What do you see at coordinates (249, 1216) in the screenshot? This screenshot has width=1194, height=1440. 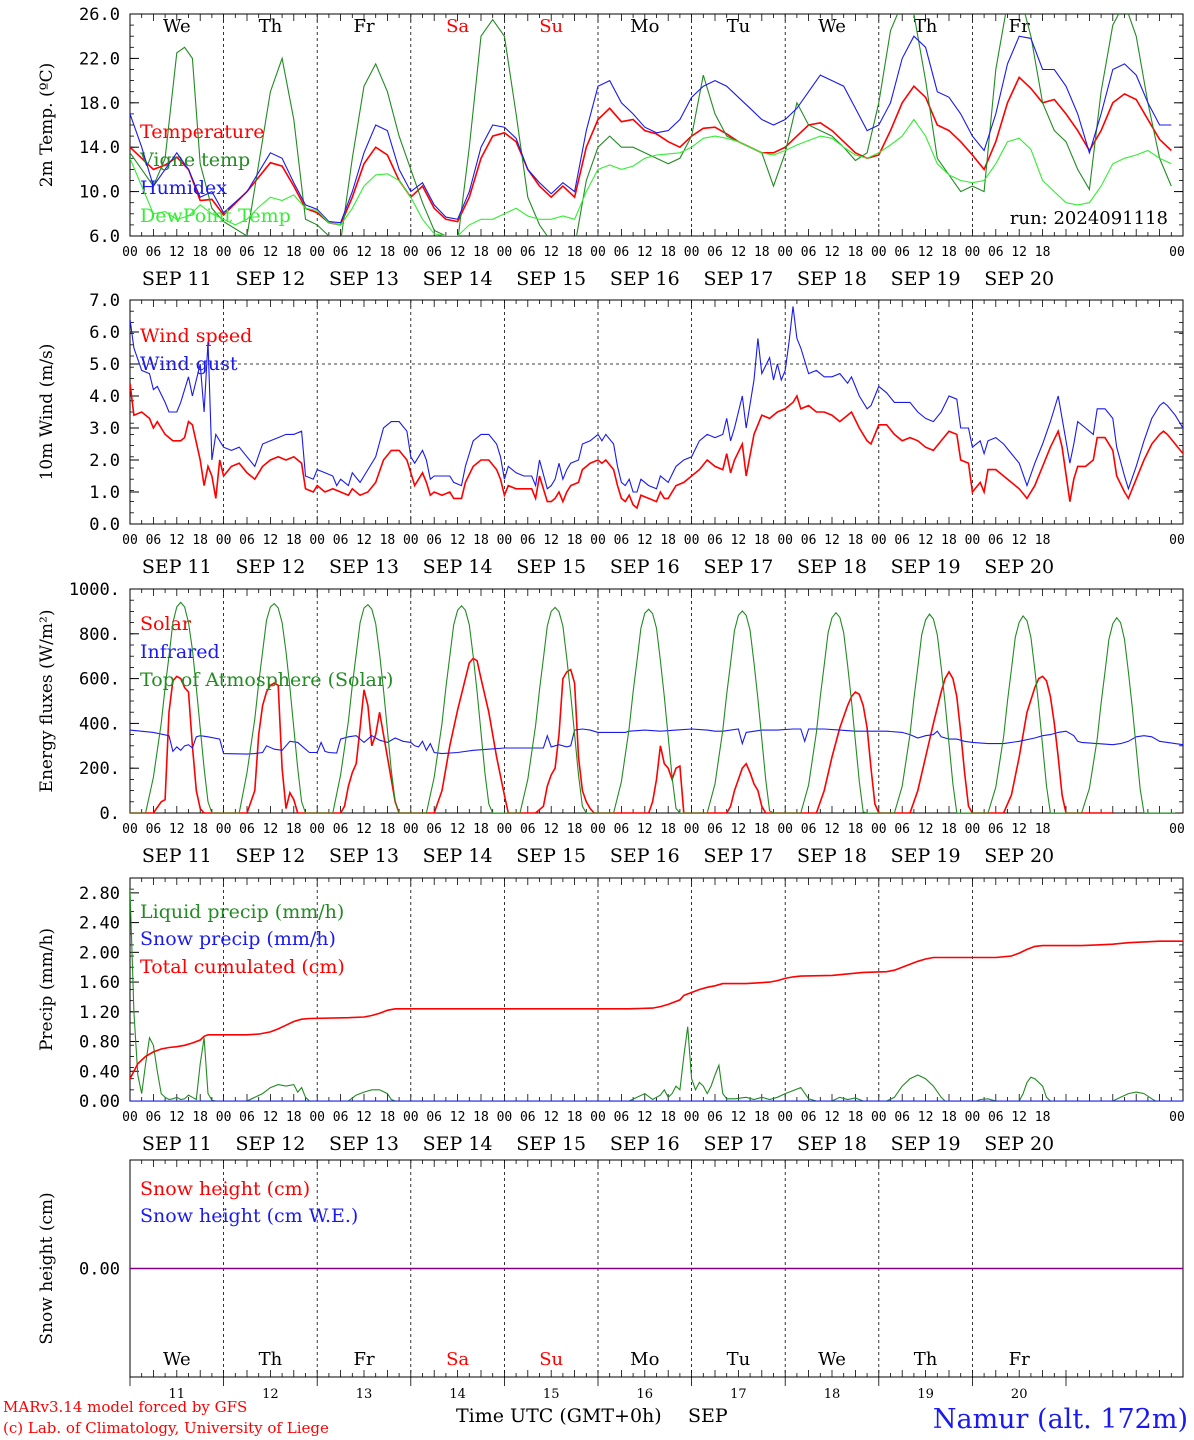 I see `legend-entry: Snow height (cm W.E.)` at bounding box center [249, 1216].